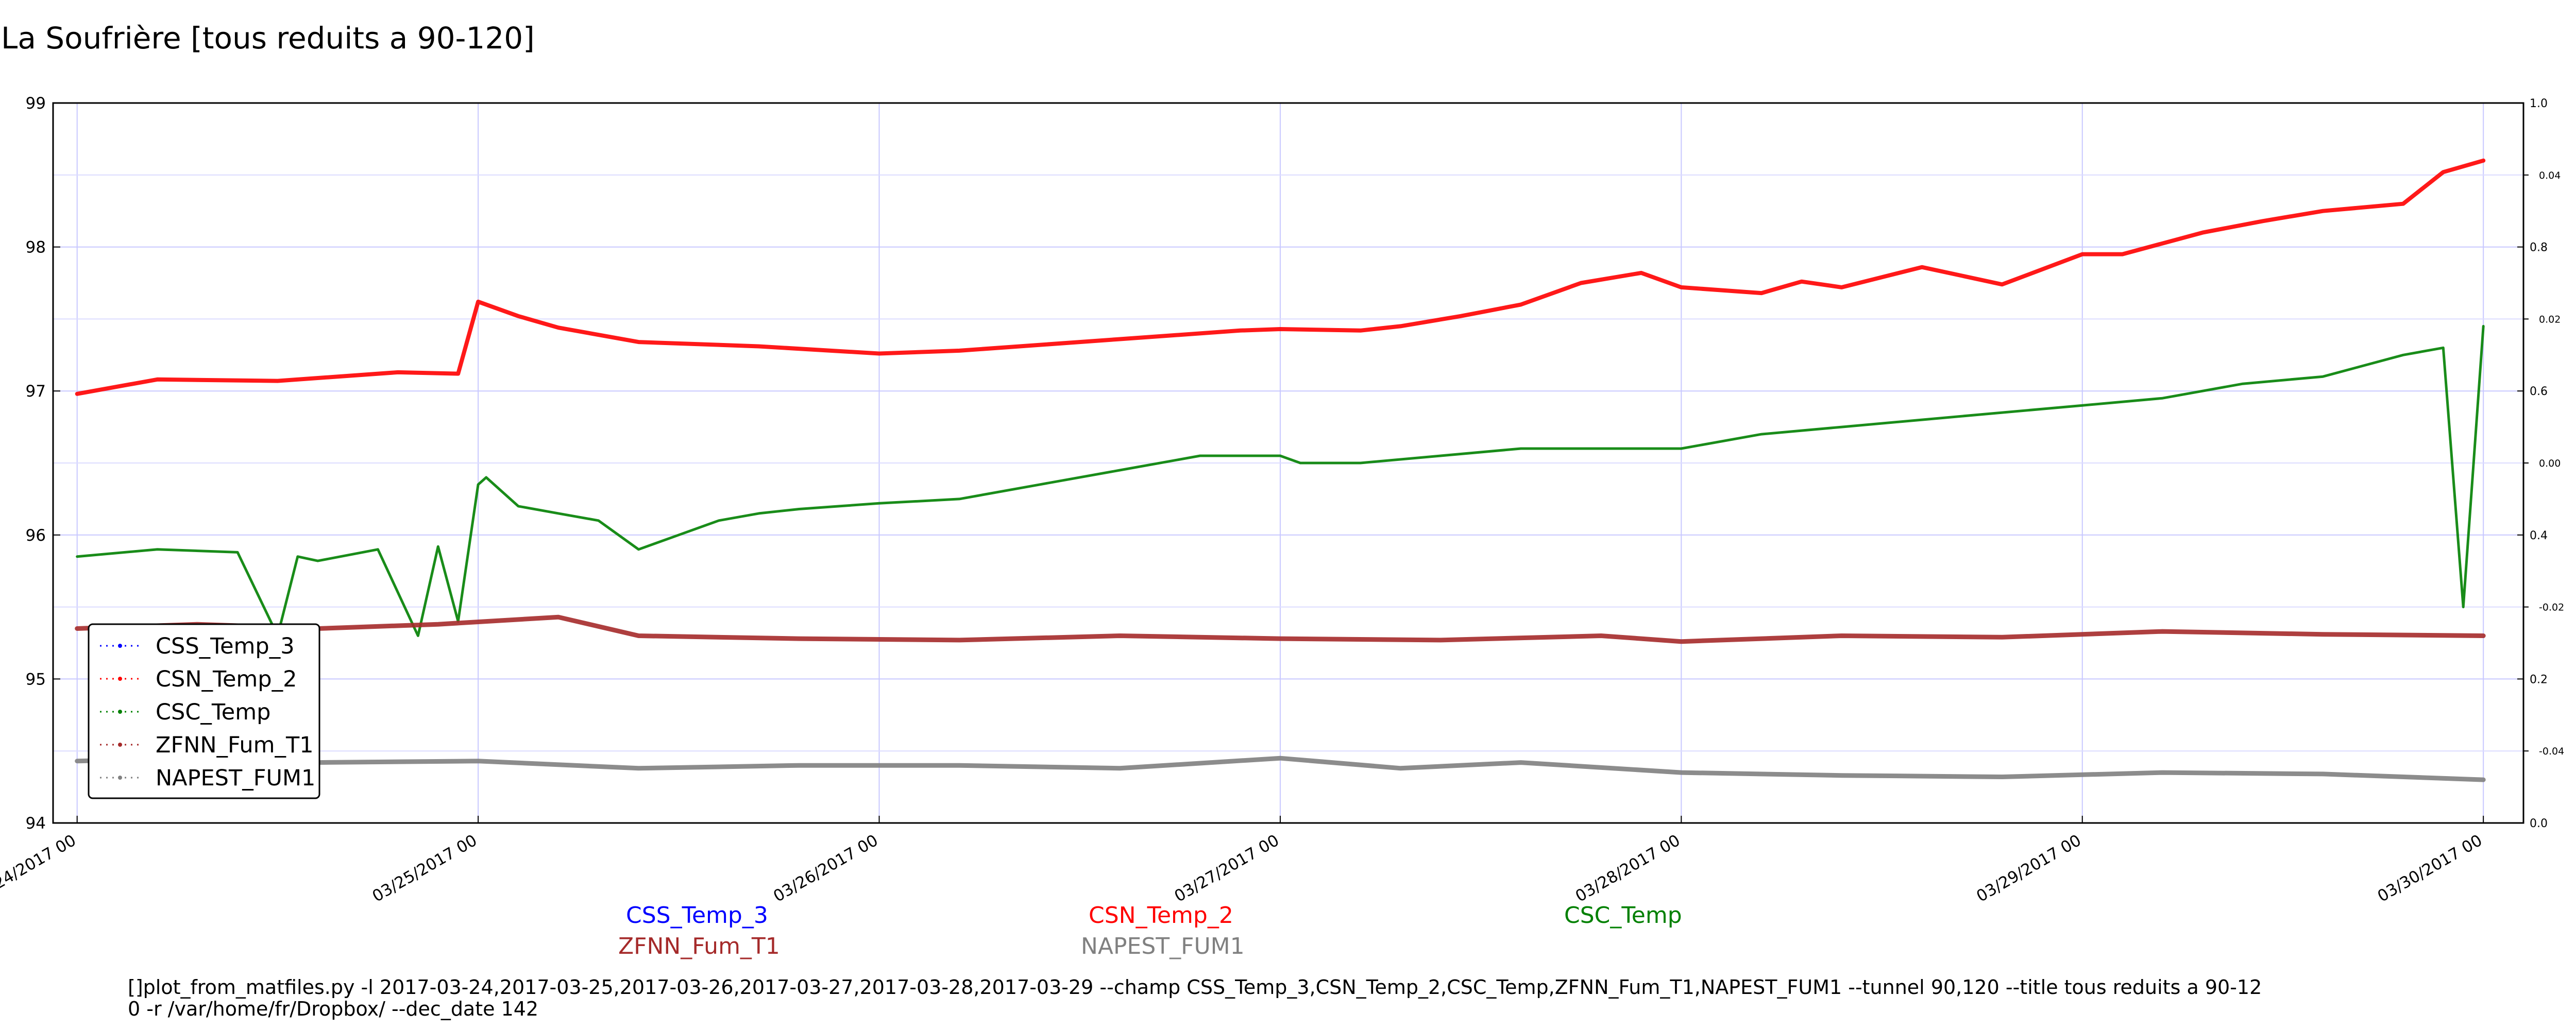 The height and width of the screenshot is (1030, 2576). What do you see at coordinates (2539, 679) in the screenshot?
I see `y-right-tick-label: 0.2` at bounding box center [2539, 679].